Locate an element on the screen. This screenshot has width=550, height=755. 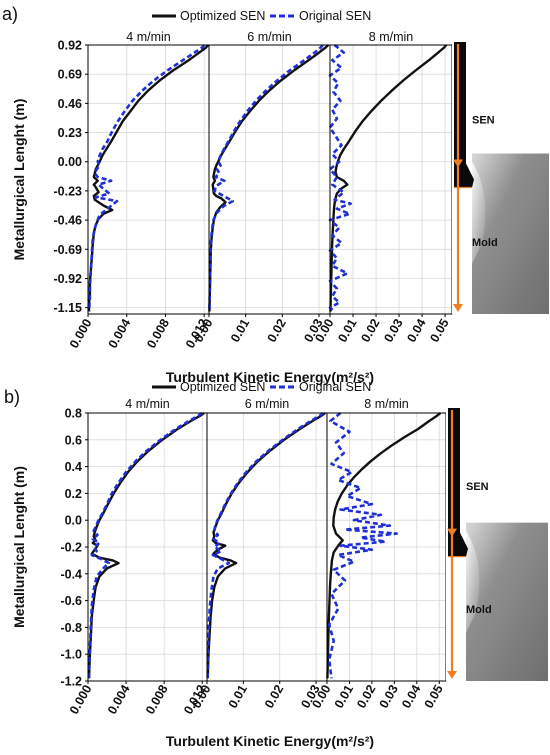
y-tick-label: -0.8 is located at coordinates (71, 628).